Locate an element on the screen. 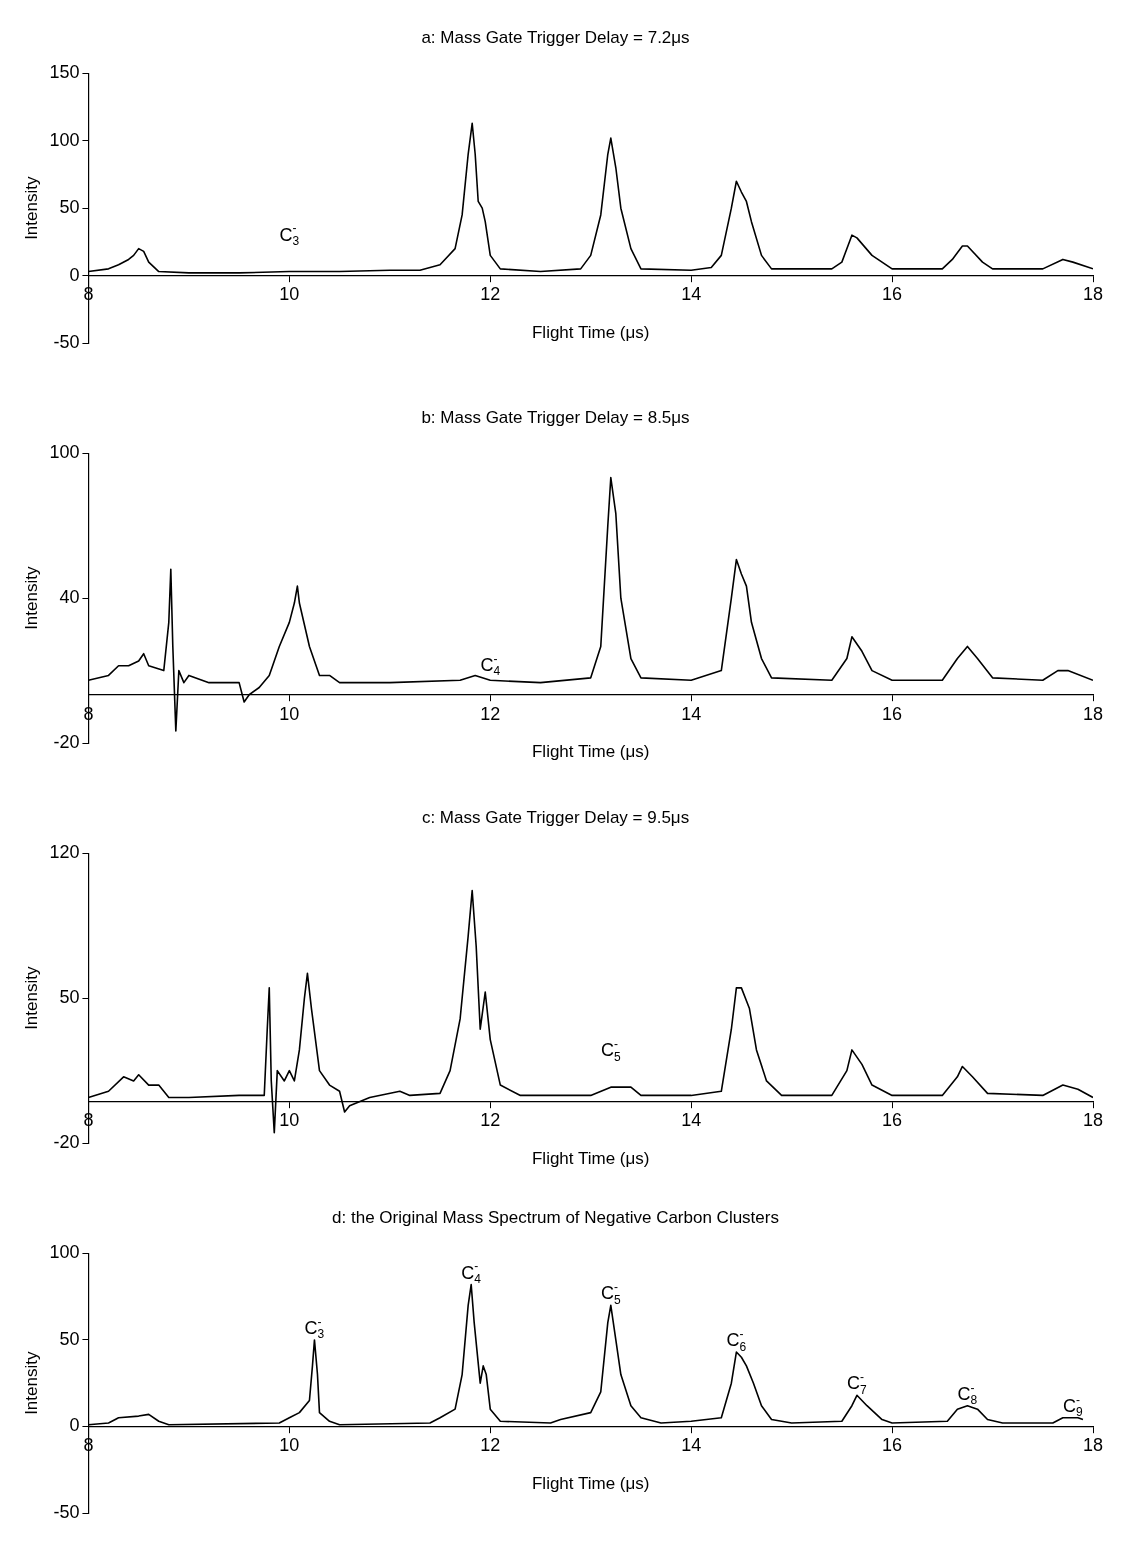 The width and height of the screenshot is (1127, 1557). y-tick-label: 40 is located at coordinates (69, 597).